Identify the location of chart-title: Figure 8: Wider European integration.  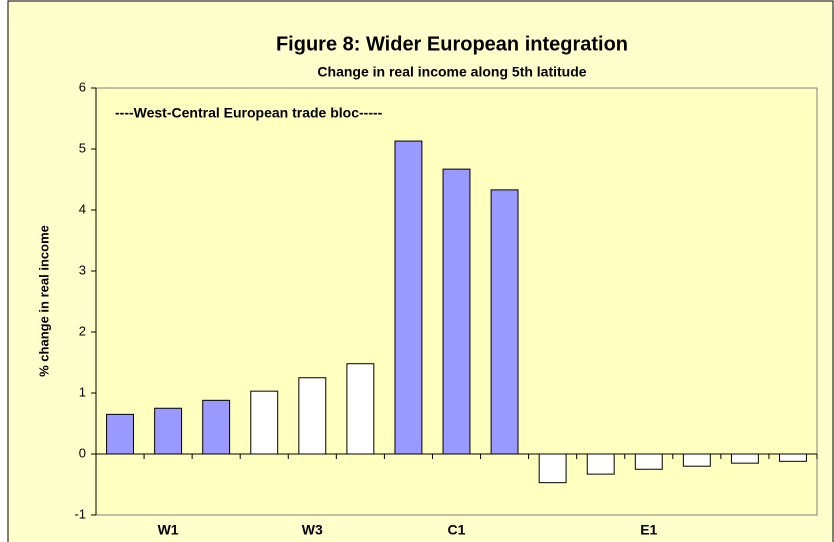
(452, 44).